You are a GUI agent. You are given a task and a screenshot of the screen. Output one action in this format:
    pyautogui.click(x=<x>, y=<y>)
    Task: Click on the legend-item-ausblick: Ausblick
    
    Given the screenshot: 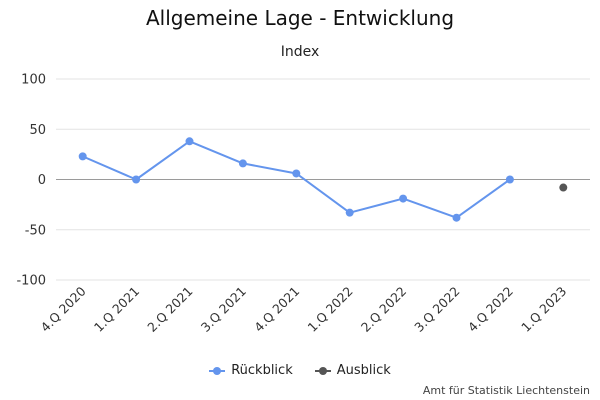 What is the action you would take?
    pyautogui.click(x=352, y=370)
    